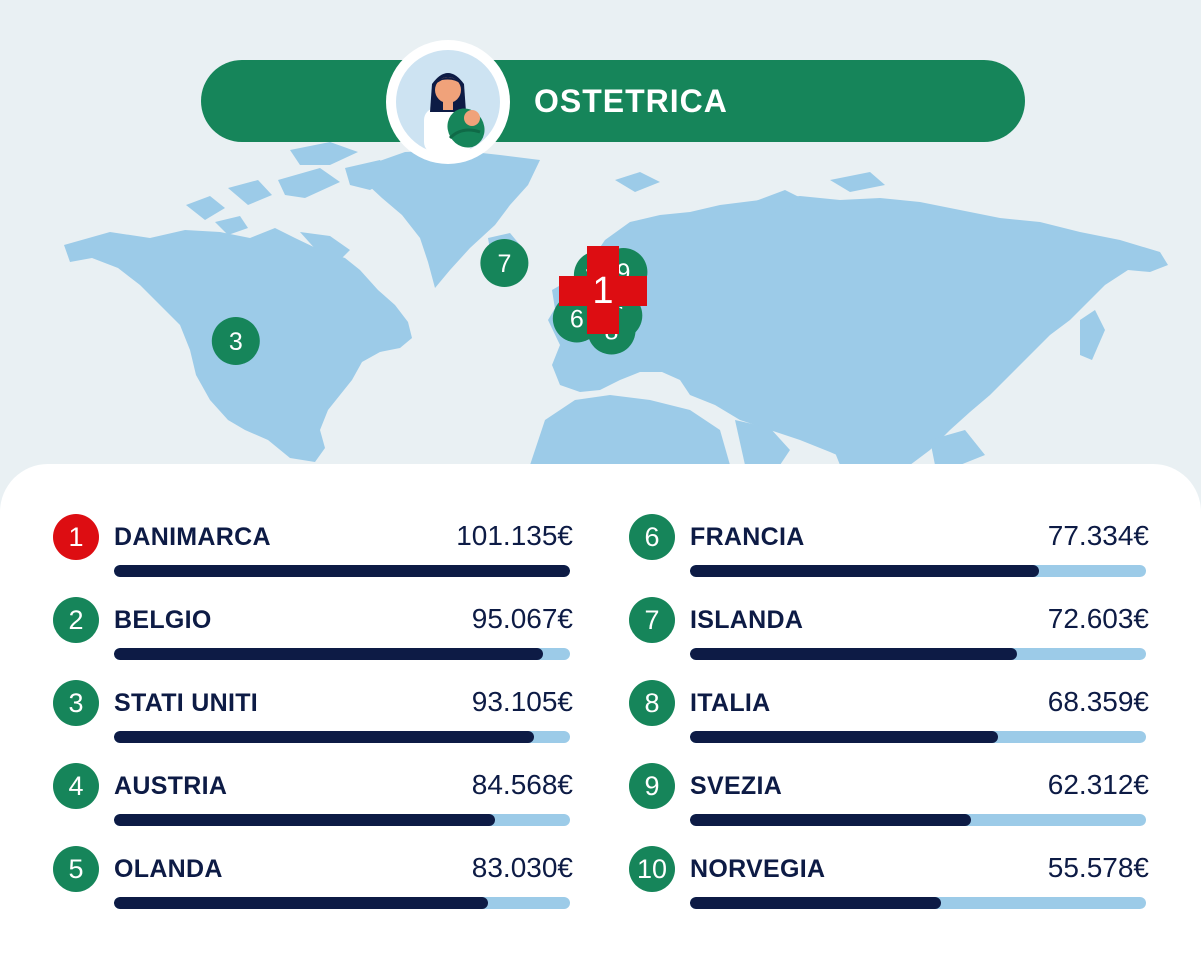 Image resolution: width=1201 pixels, height=972 pixels. I want to click on ranking-row: 4 AUSTRIA 84.568€, so click(313, 798).